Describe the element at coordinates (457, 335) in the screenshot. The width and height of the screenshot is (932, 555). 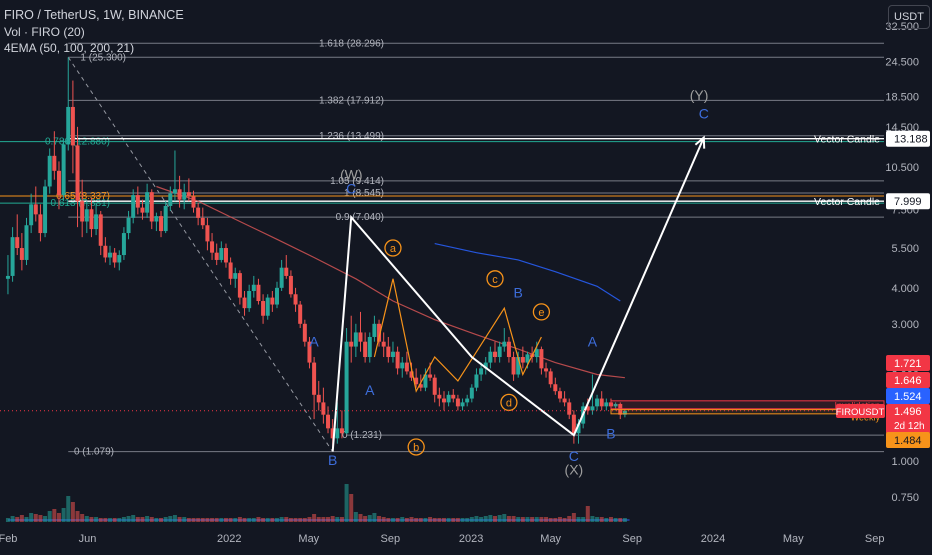
I see `triangle-wave-line` at that location.